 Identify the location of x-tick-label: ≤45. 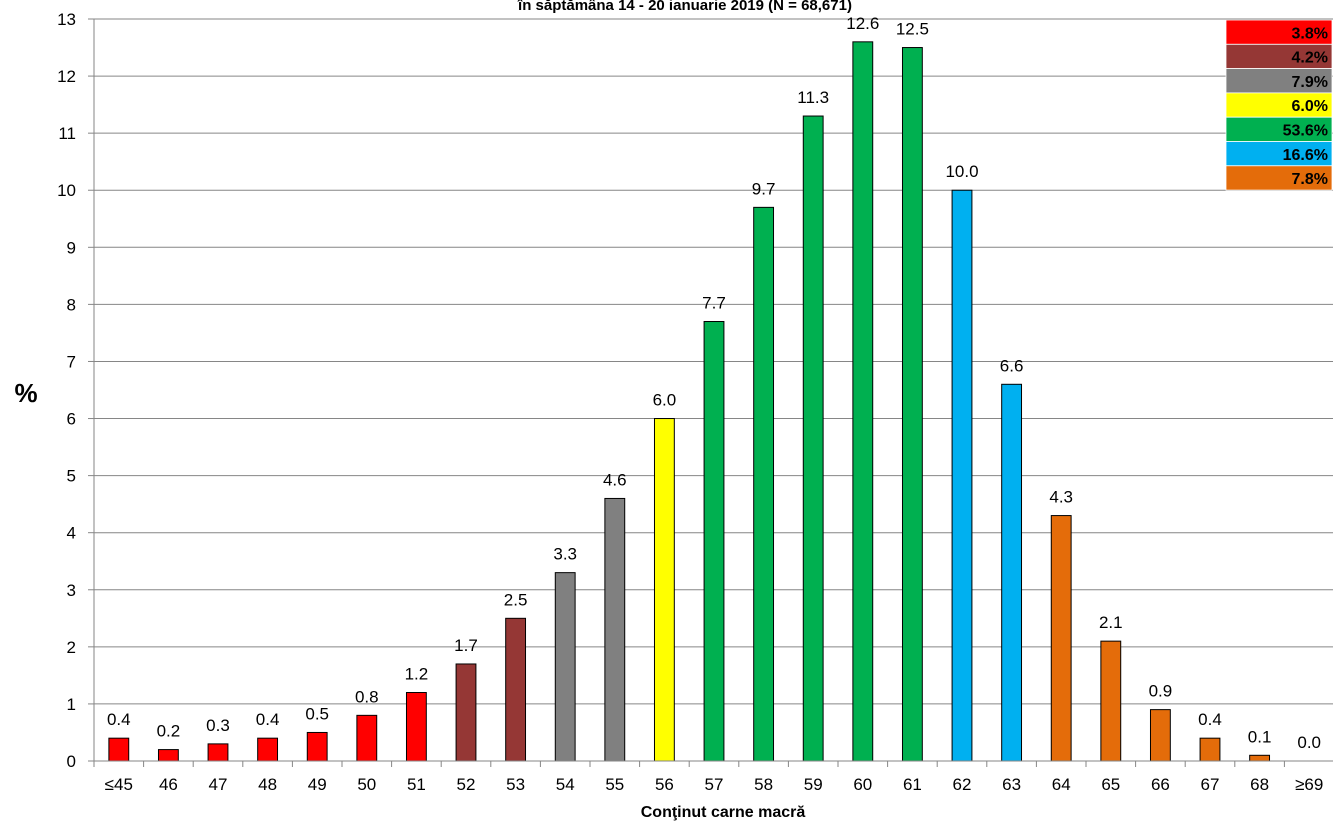
(119, 784).